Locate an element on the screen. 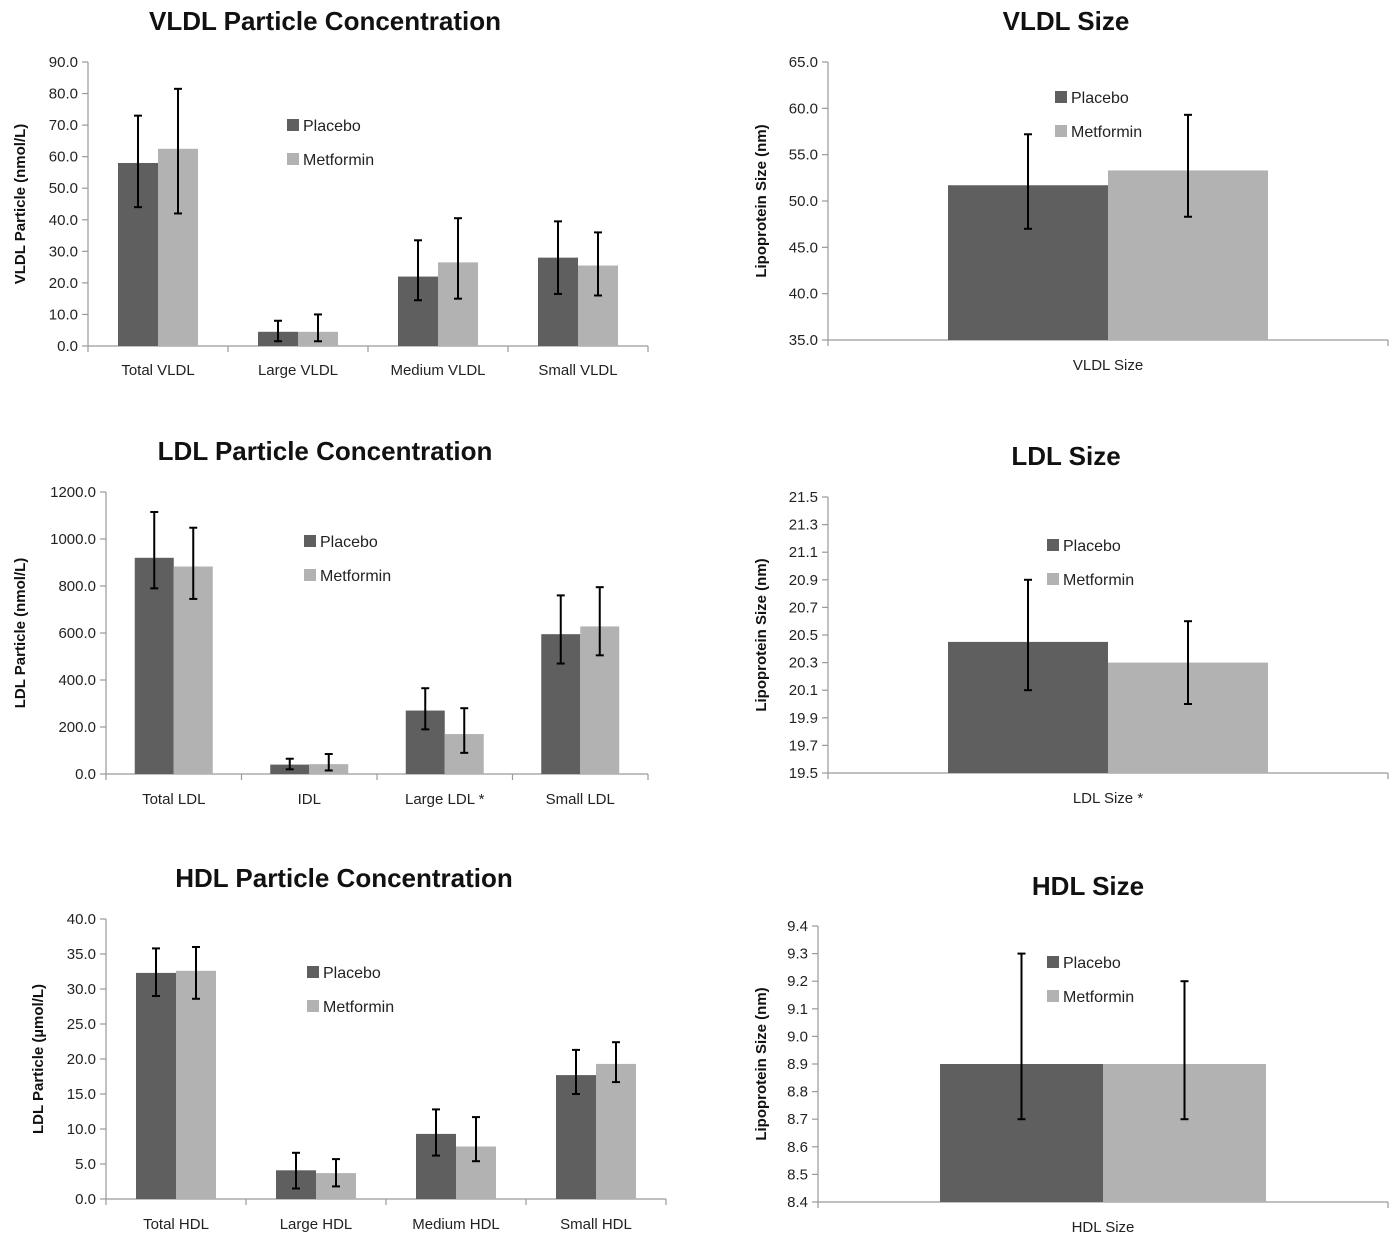 Image resolution: width=1391 pixels, height=1237 pixels. y-tick-label: 9.2 is located at coordinates (797, 981).